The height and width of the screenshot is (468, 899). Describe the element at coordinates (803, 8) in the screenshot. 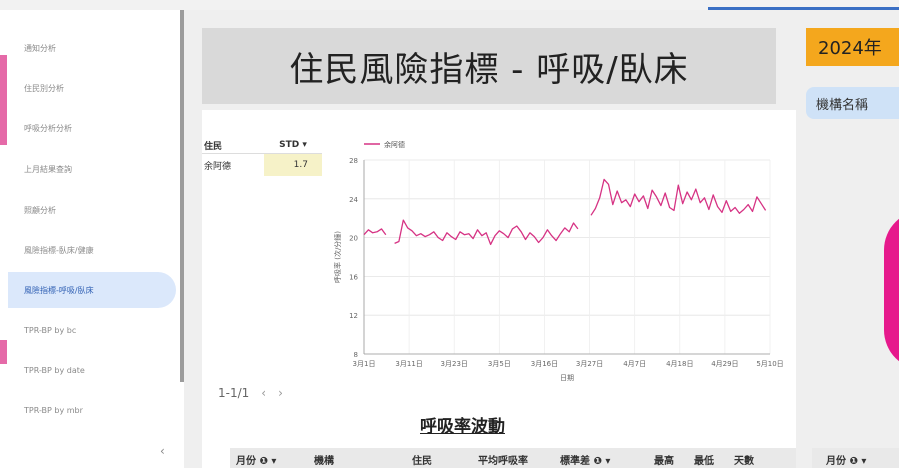

I see `top-accent-line` at that location.